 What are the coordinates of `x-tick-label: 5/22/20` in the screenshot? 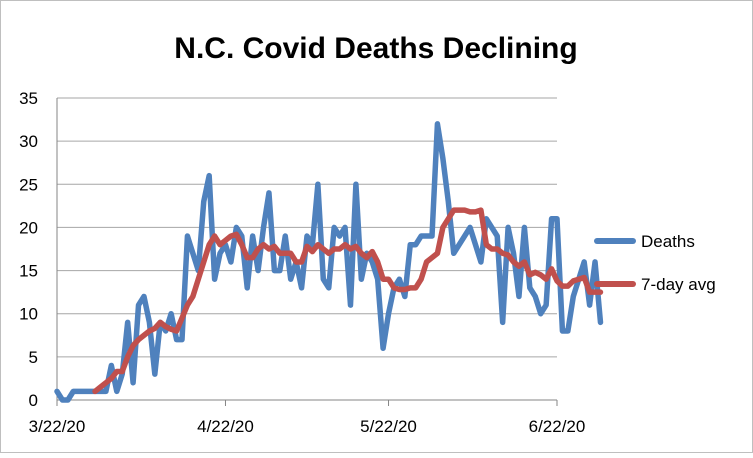 It's located at (388, 426).